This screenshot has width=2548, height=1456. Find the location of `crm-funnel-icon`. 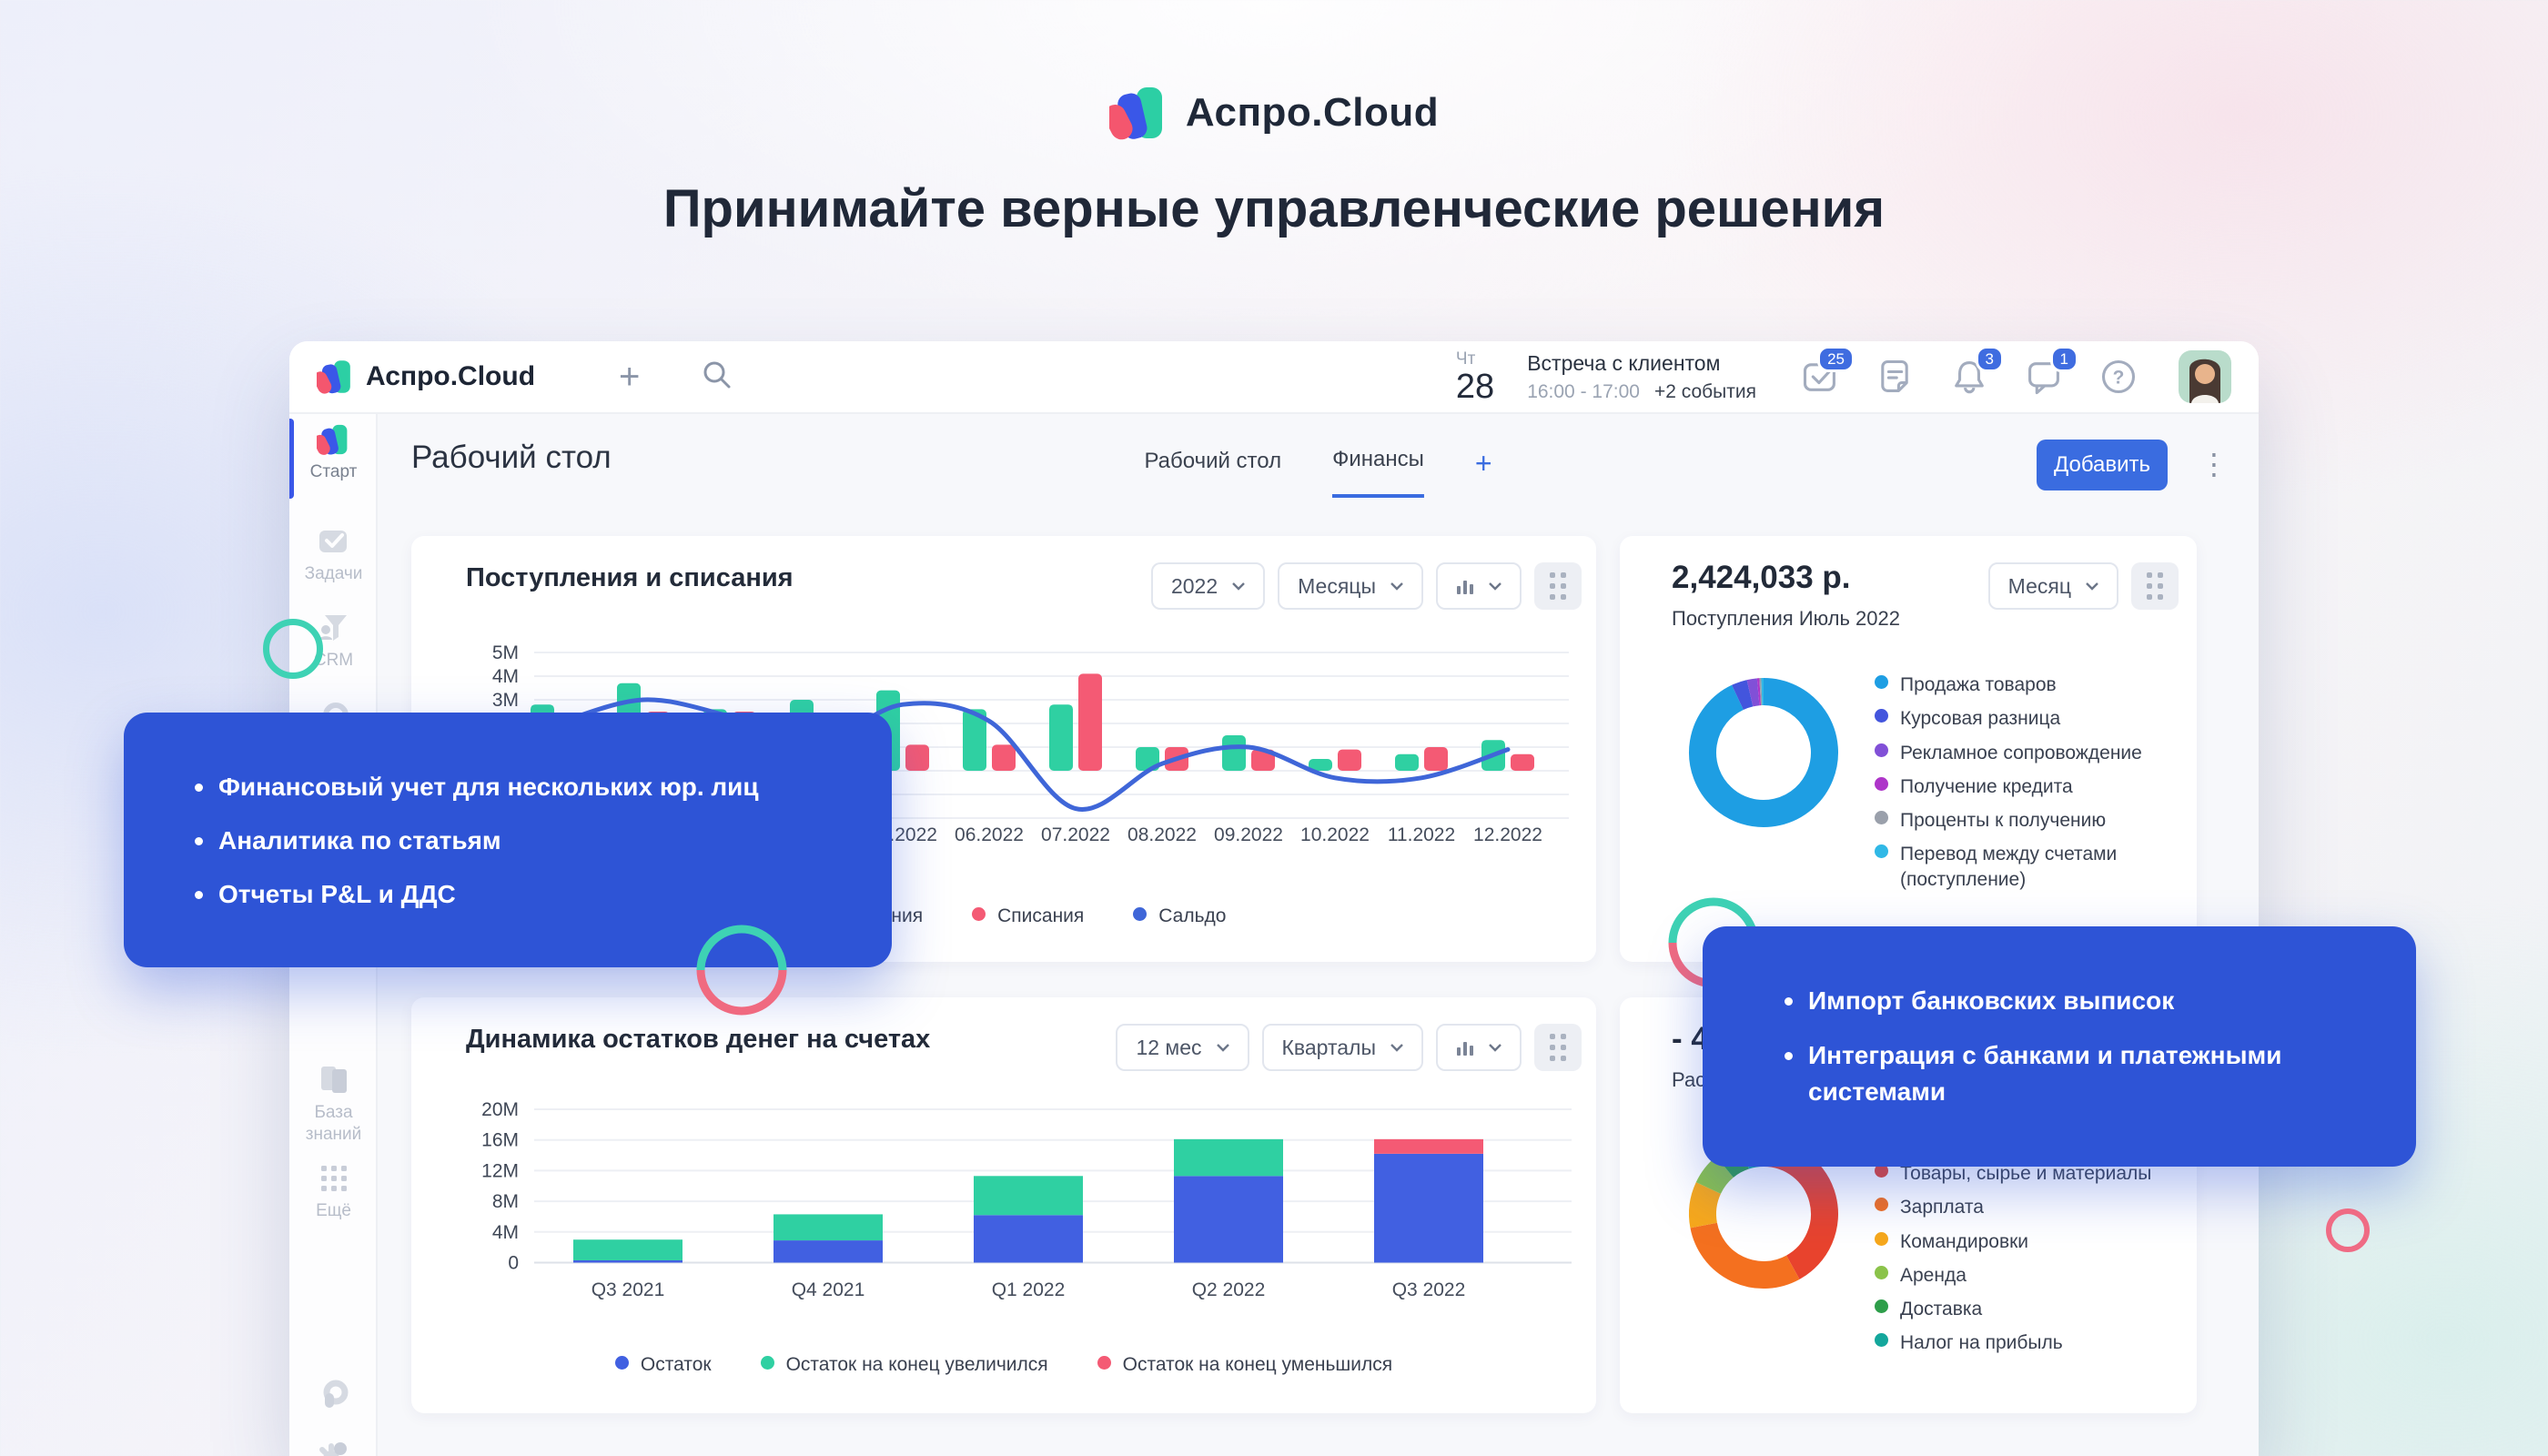

crm-funnel-icon is located at coordinates (333, 628).